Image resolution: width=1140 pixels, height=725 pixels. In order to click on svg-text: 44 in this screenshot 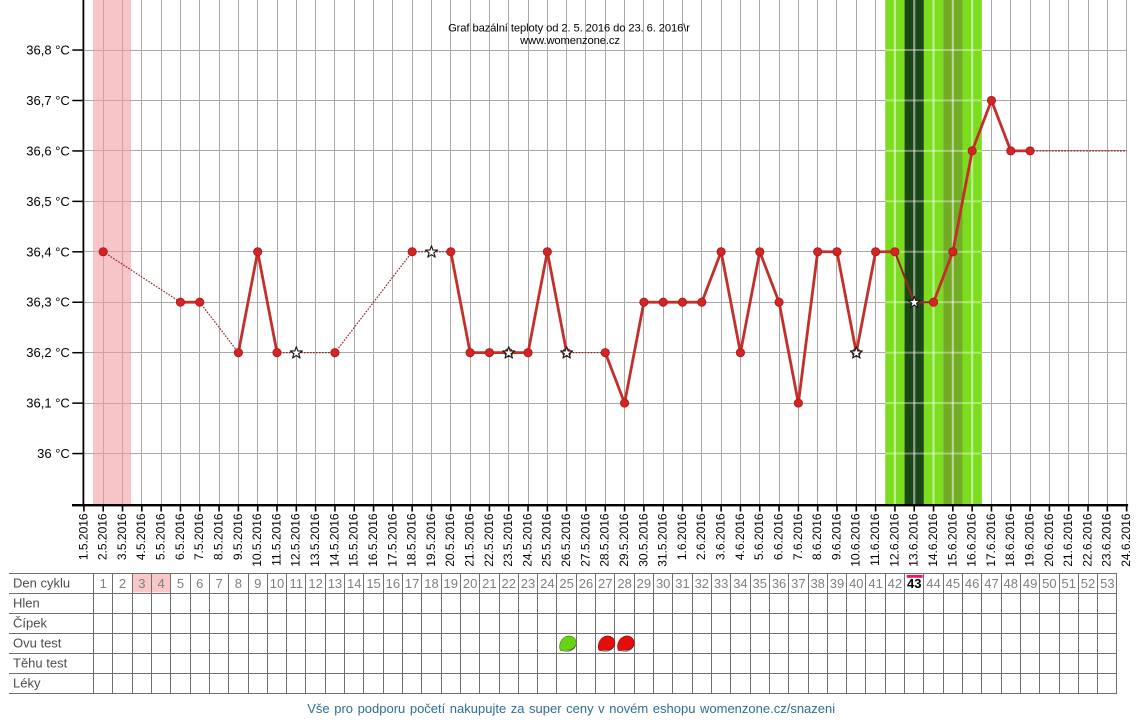, I will do `click(933, 583)`.